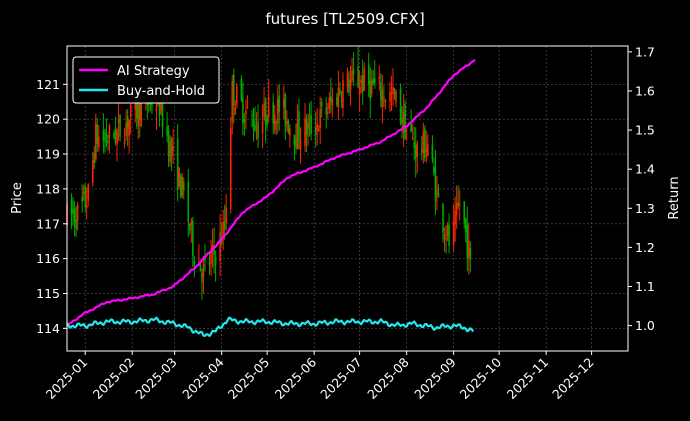  I want to click on right-tick-label: 1.7, so click(645, 51).